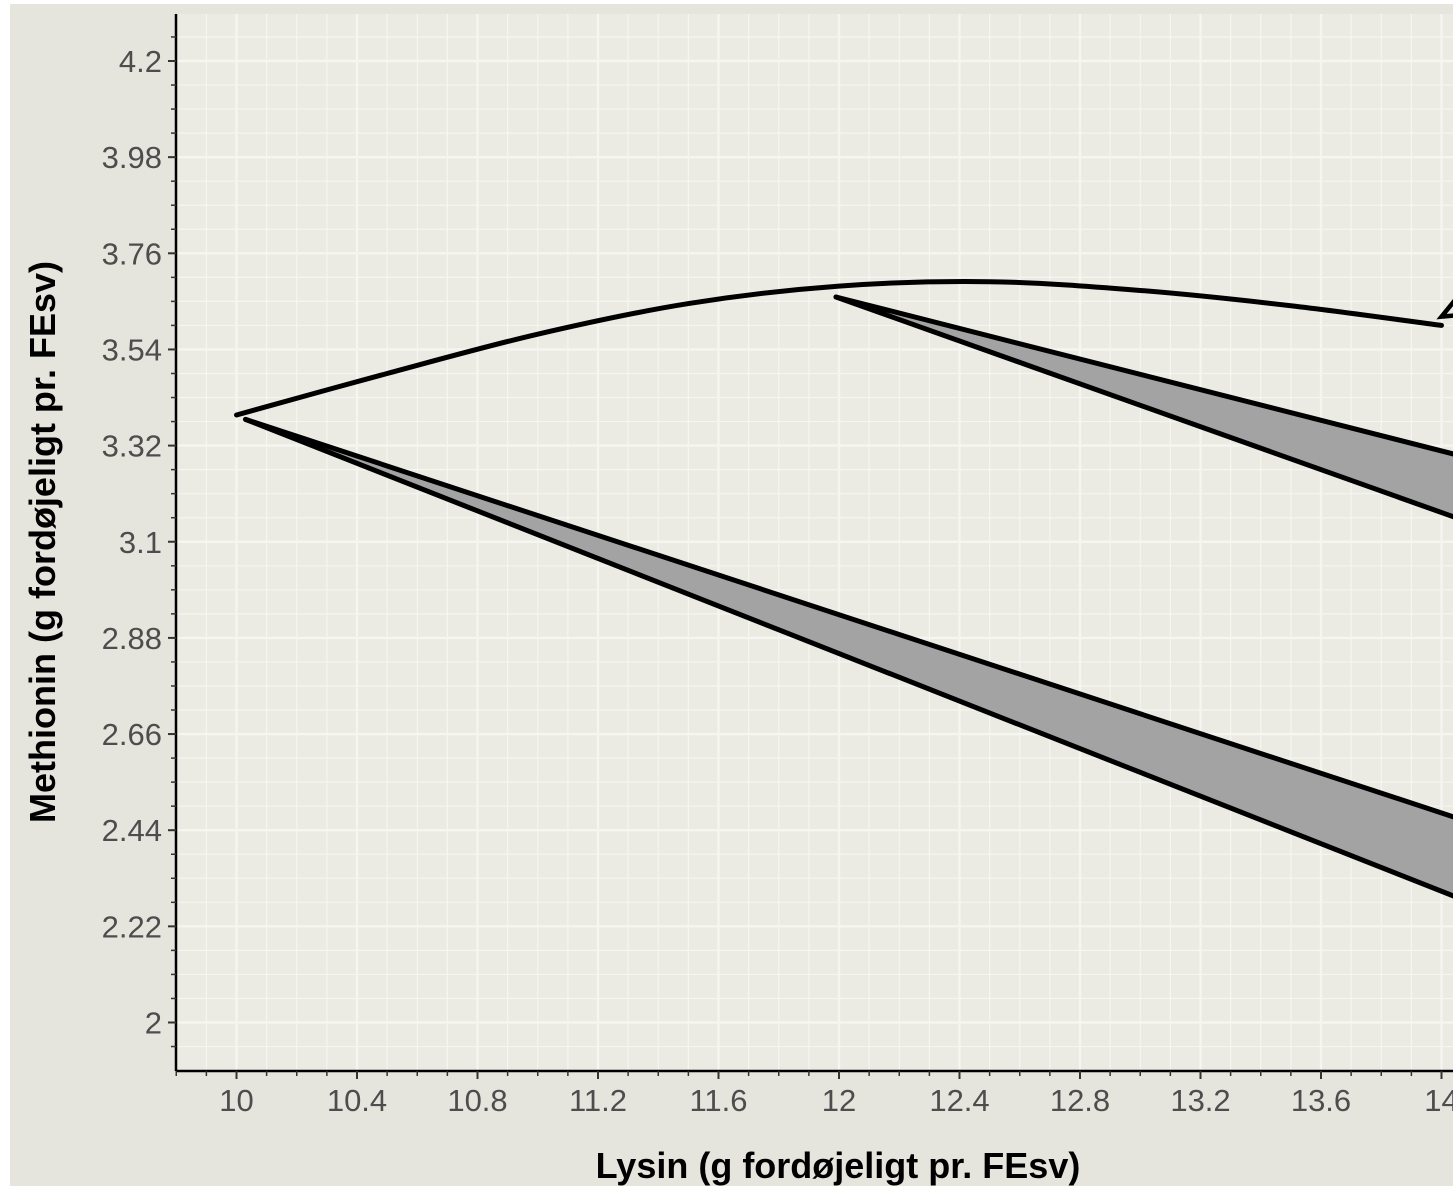 This screenshot has height=1191, width=1453. I want to click on y-axis-title: Methionin (g fordøjeligt pr. FEsv), so click(42, 542).